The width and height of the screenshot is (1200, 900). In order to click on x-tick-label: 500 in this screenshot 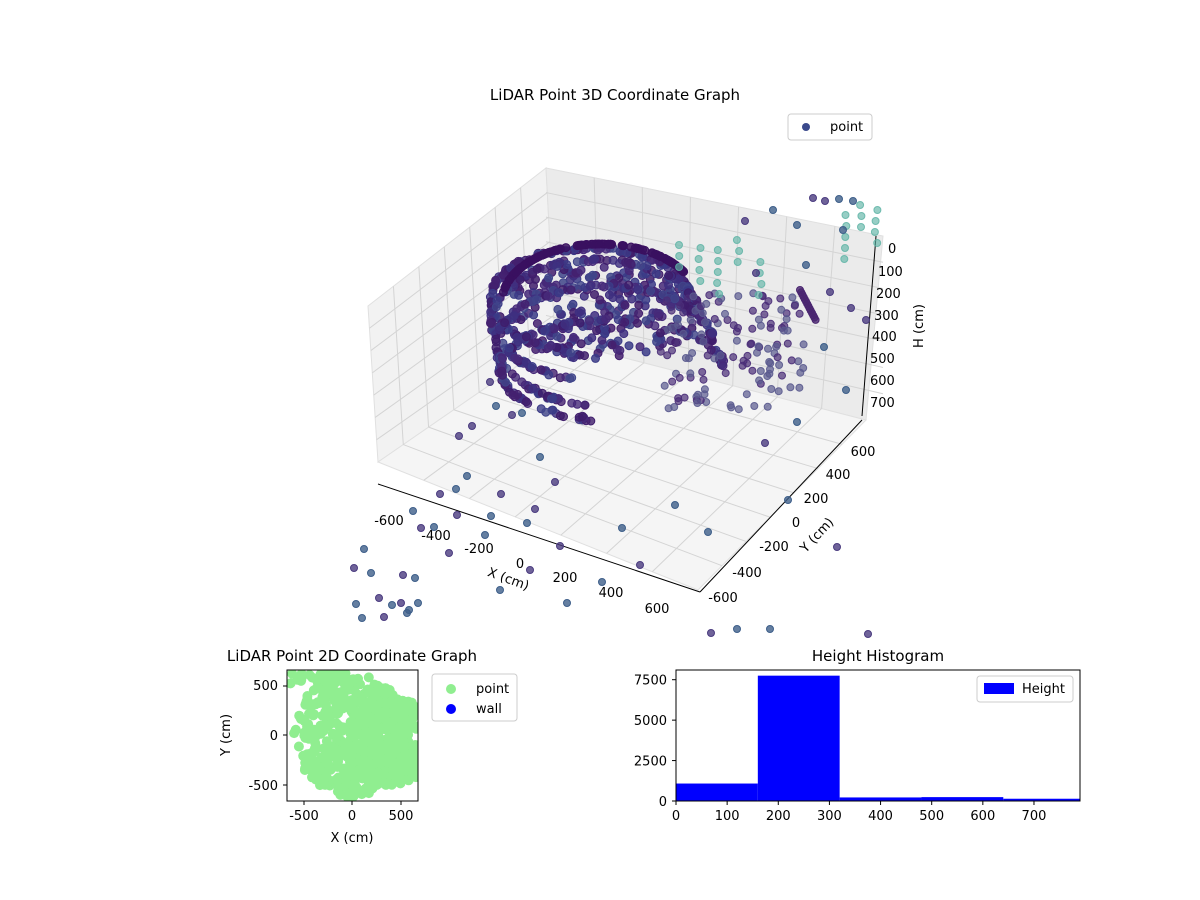, I will do `click(401, 816)`.